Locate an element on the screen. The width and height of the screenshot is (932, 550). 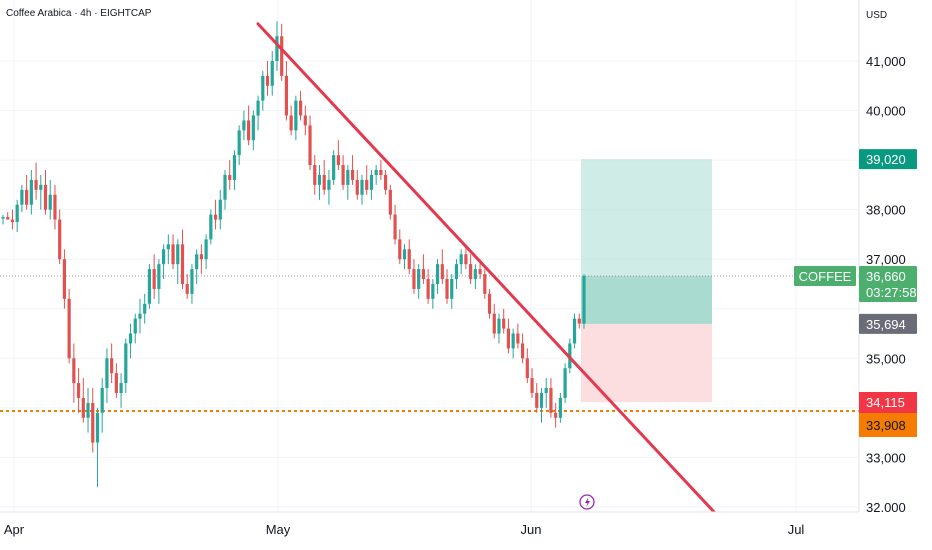
symbol-badge-text: COFFEE is located at coordinates (825, 276).